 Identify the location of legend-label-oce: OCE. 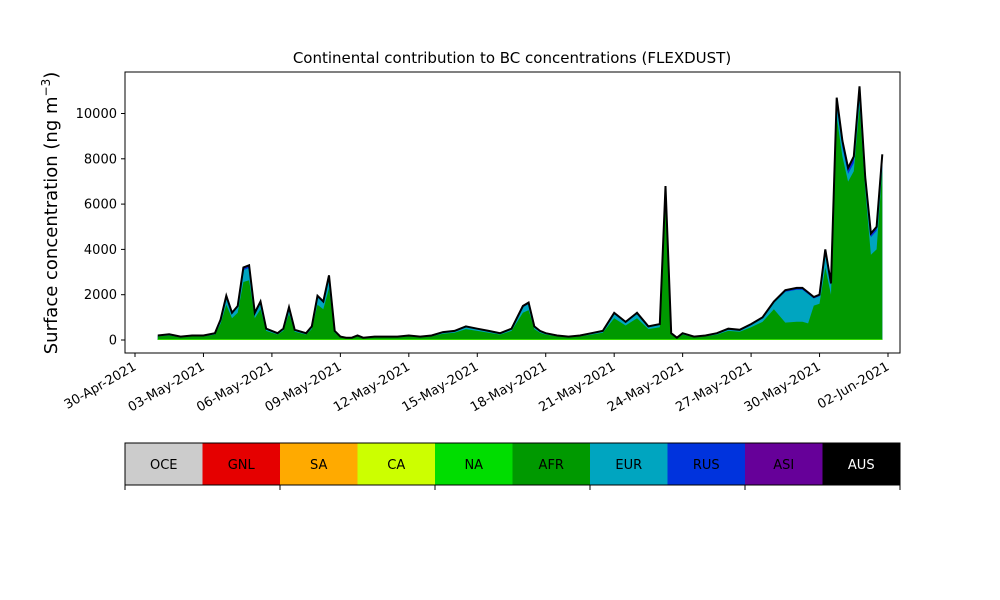
(164, 465).